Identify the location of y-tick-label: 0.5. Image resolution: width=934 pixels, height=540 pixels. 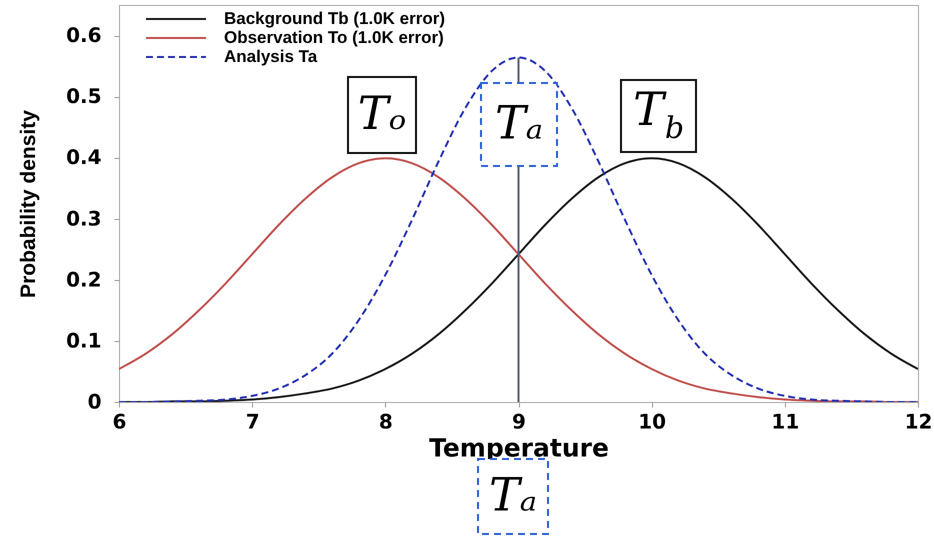
(84, 96).